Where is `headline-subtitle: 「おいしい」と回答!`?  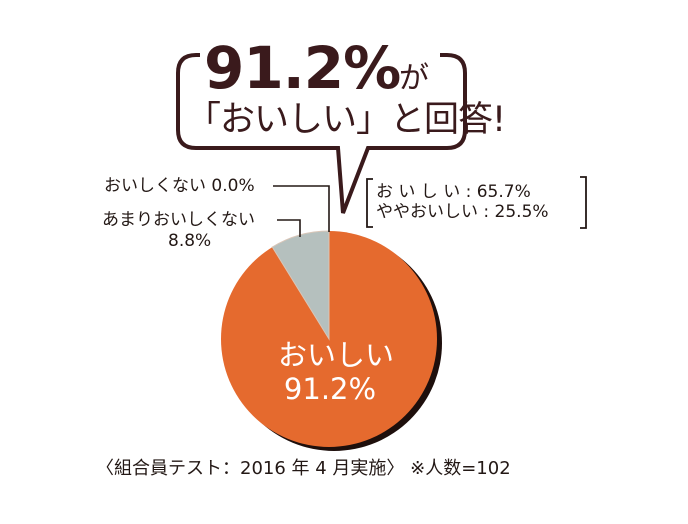
headline-subtitle: 「おいしい」と回答! is located at coordinates (346, 120).